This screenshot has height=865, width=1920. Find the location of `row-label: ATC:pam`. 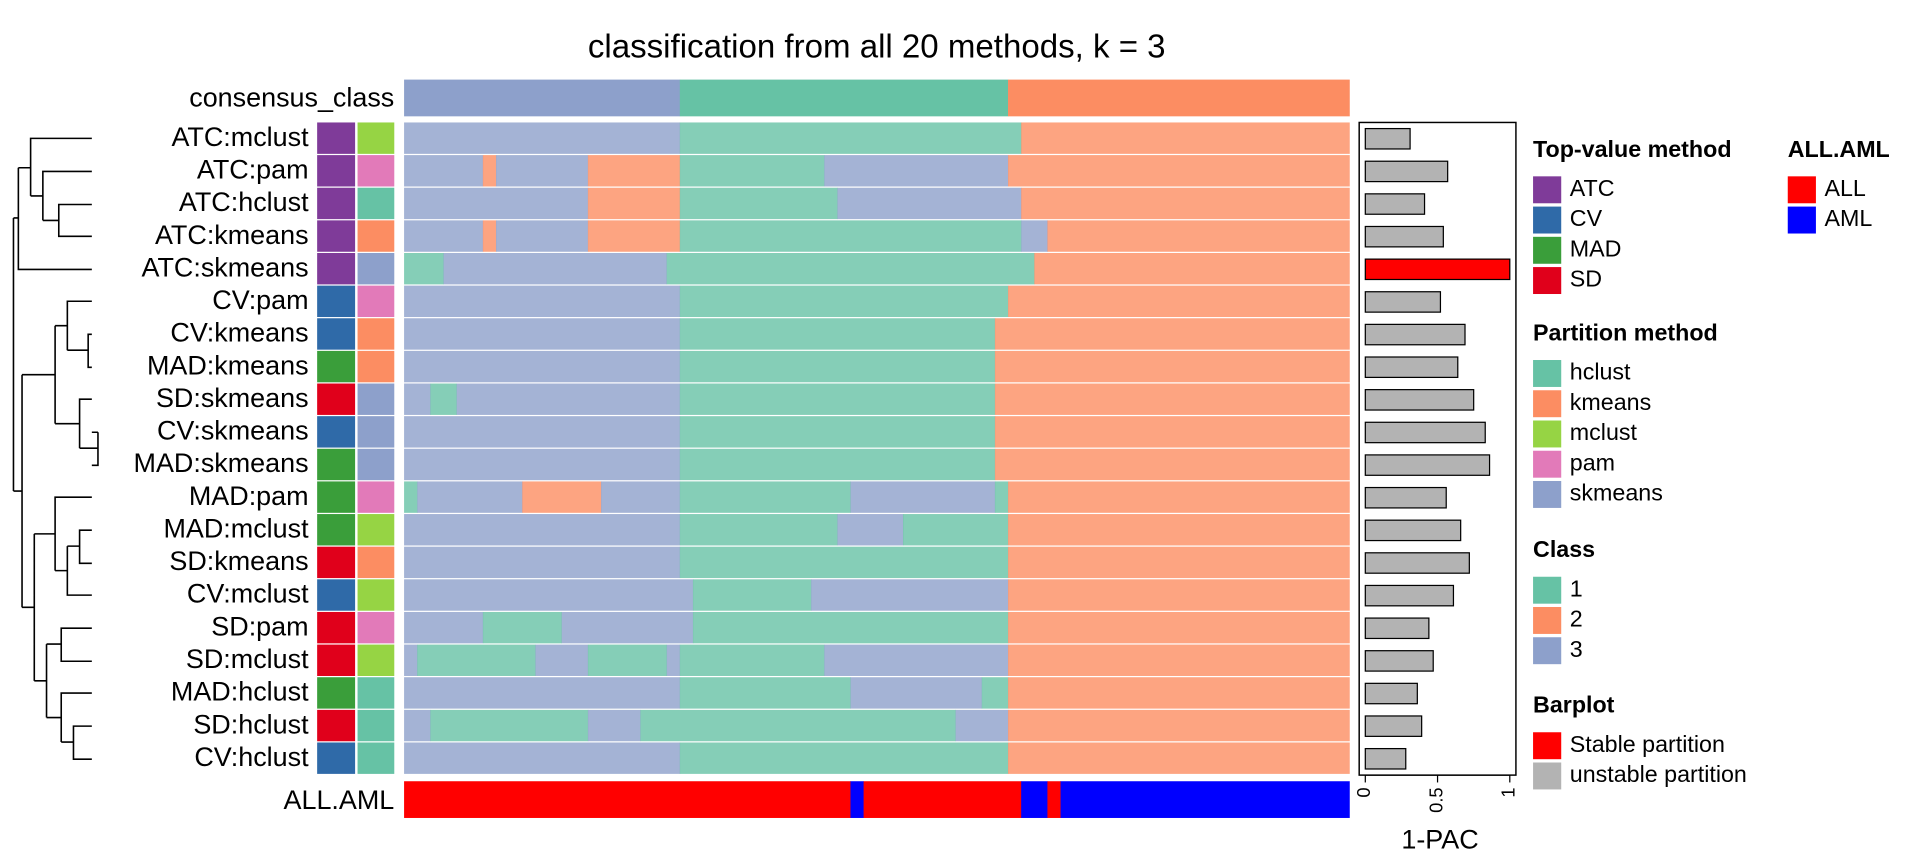

row-label: ATC:pam is located at coordinates (253, 170).